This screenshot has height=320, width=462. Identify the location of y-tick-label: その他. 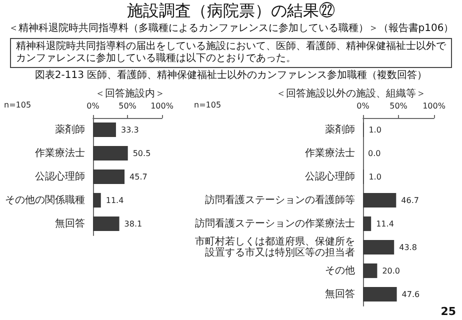
(340, 270).